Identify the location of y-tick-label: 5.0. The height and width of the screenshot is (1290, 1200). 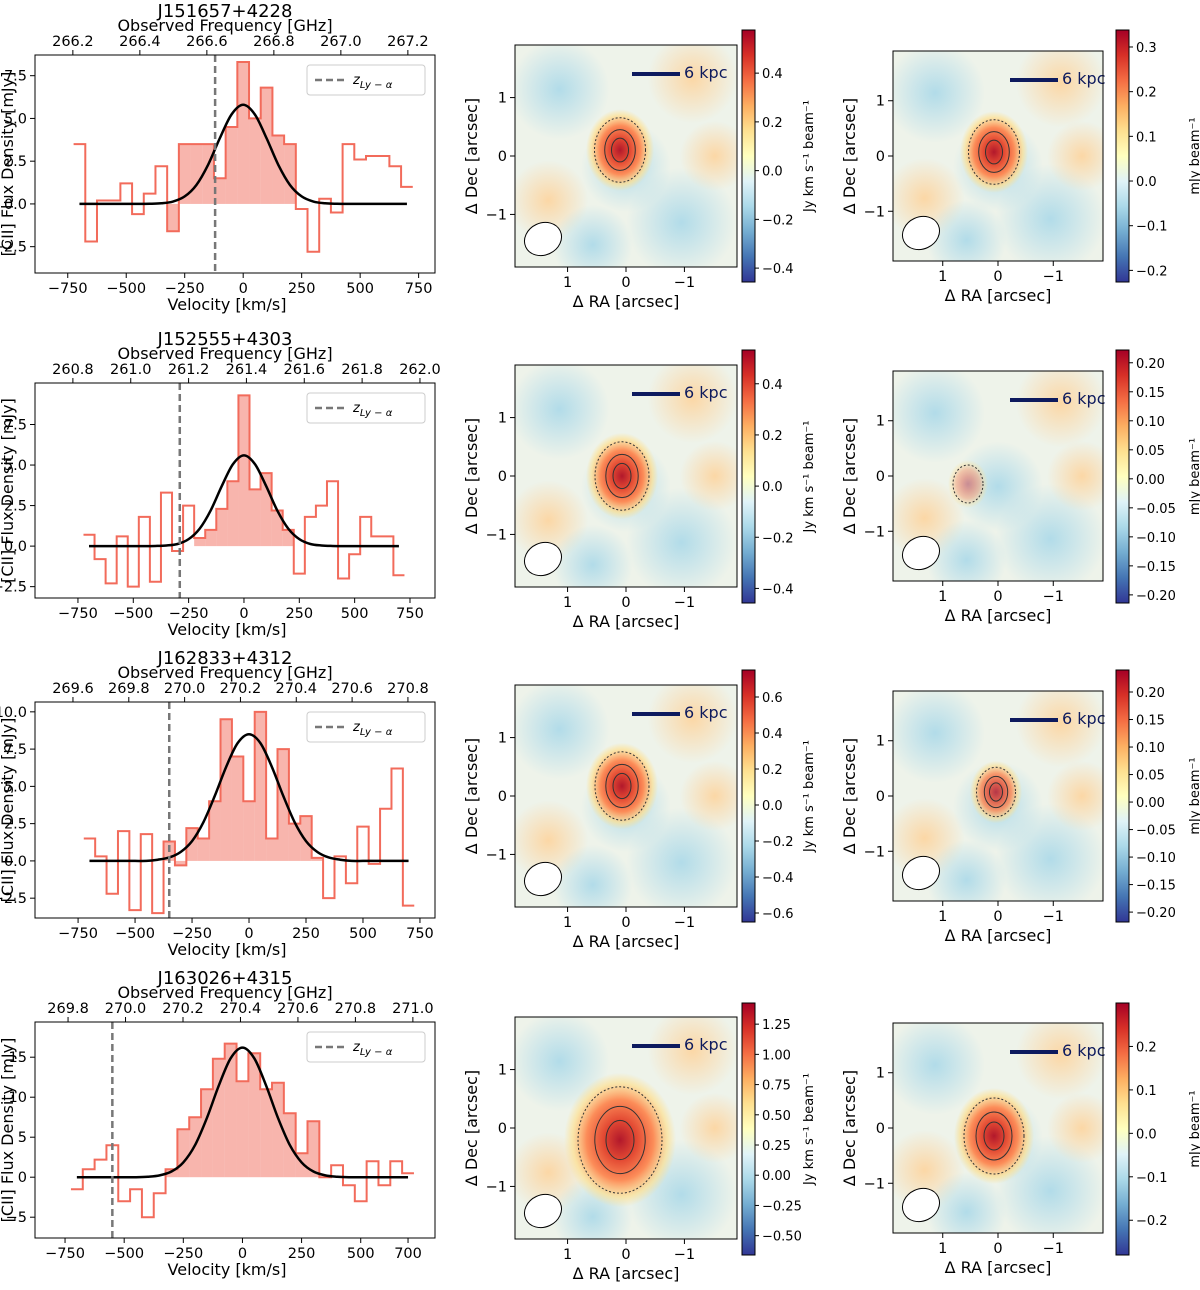
(15, 466).